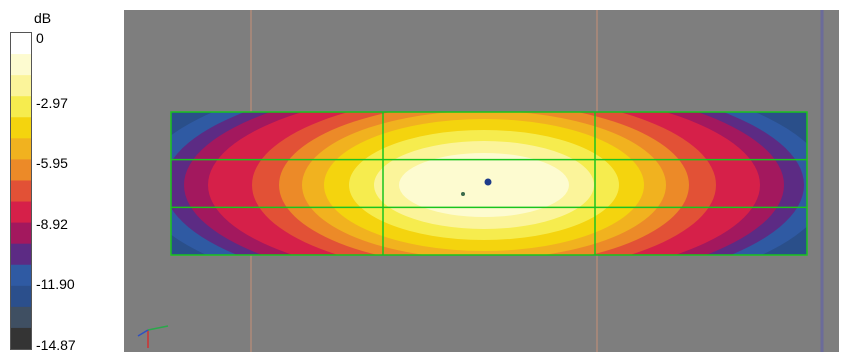 This screenshot has width=844, height=357. Describe the element at coordinates (43, 18) in the screenshot. I see `colorbar-unit-label: dB` at that location.